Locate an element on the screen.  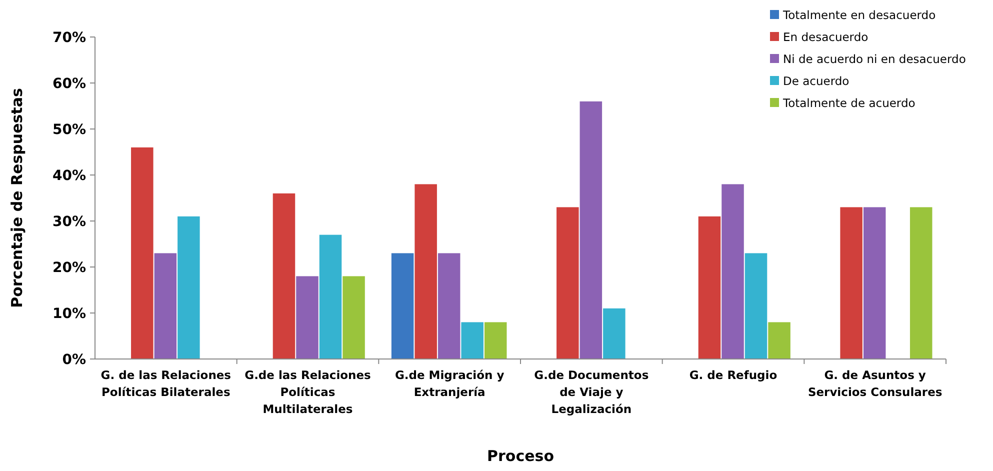
y-tick-label: 70% is located at coordinates (69, 38).